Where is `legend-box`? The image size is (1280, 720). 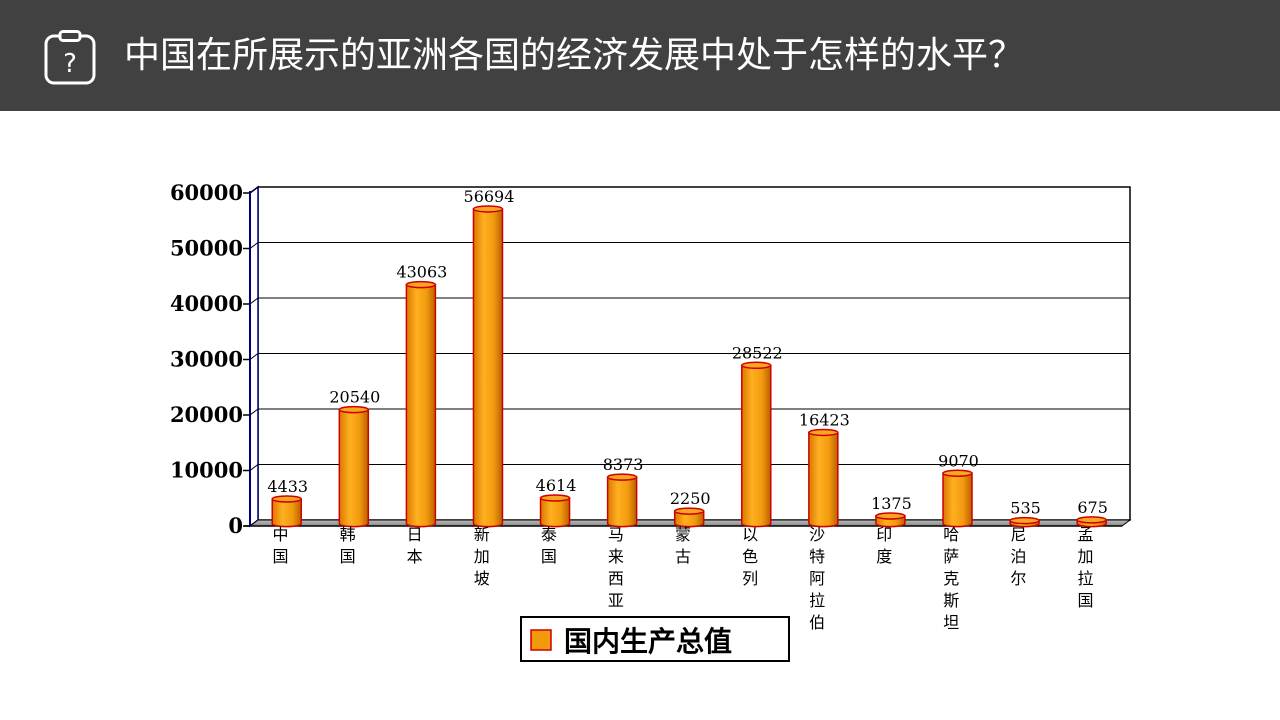
legend-box is located at coordinates (655, 639).